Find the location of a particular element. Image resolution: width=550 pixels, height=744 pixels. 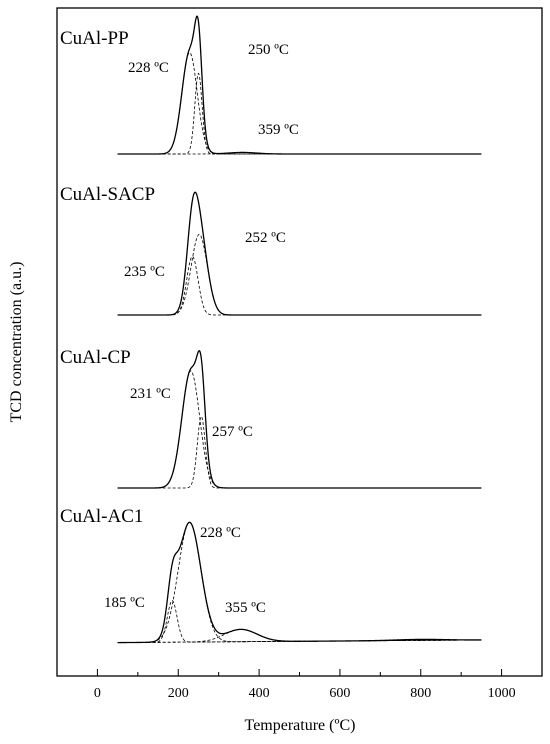

x-tick-label: 200 is located at coordinates (178, 693).